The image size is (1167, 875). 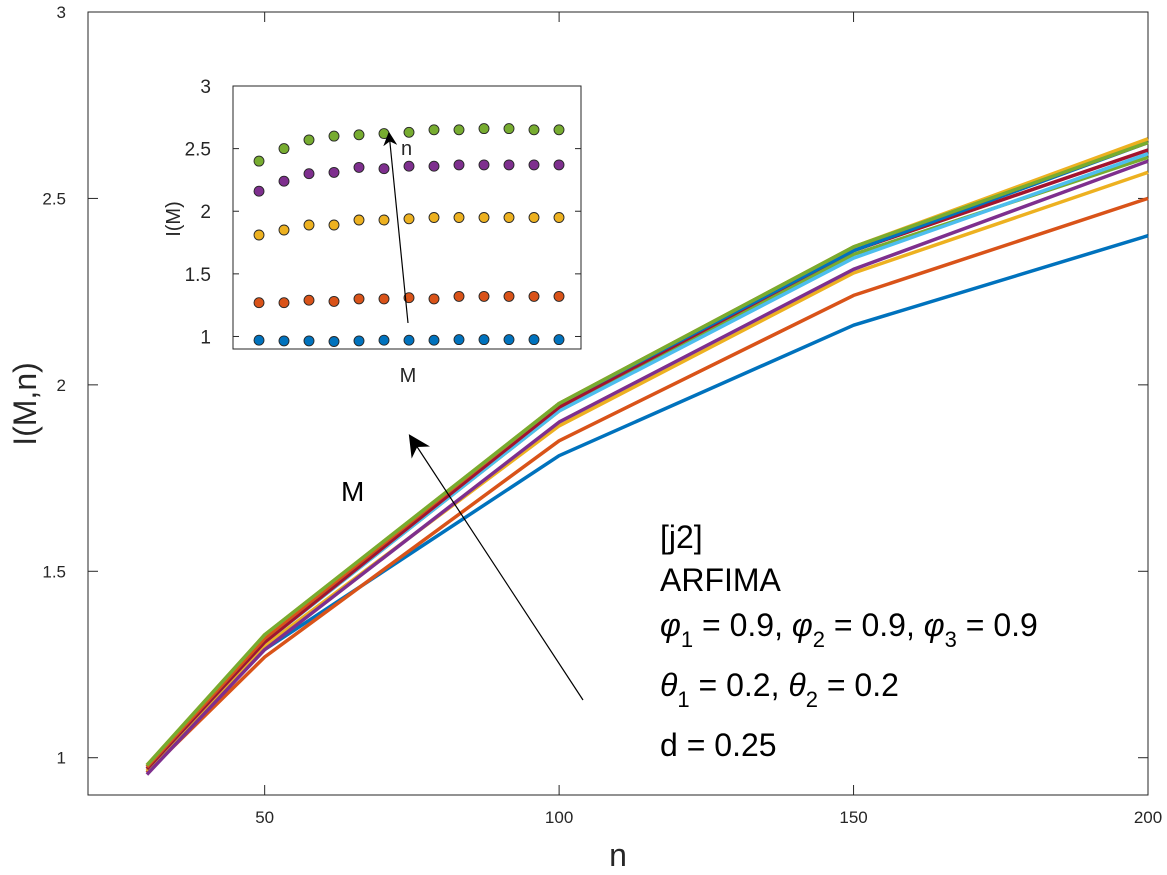 What do you see at coordinates (61, 758) in the screenshot?
I see `y-tick-label: 1` at bounding box center [61, 758].